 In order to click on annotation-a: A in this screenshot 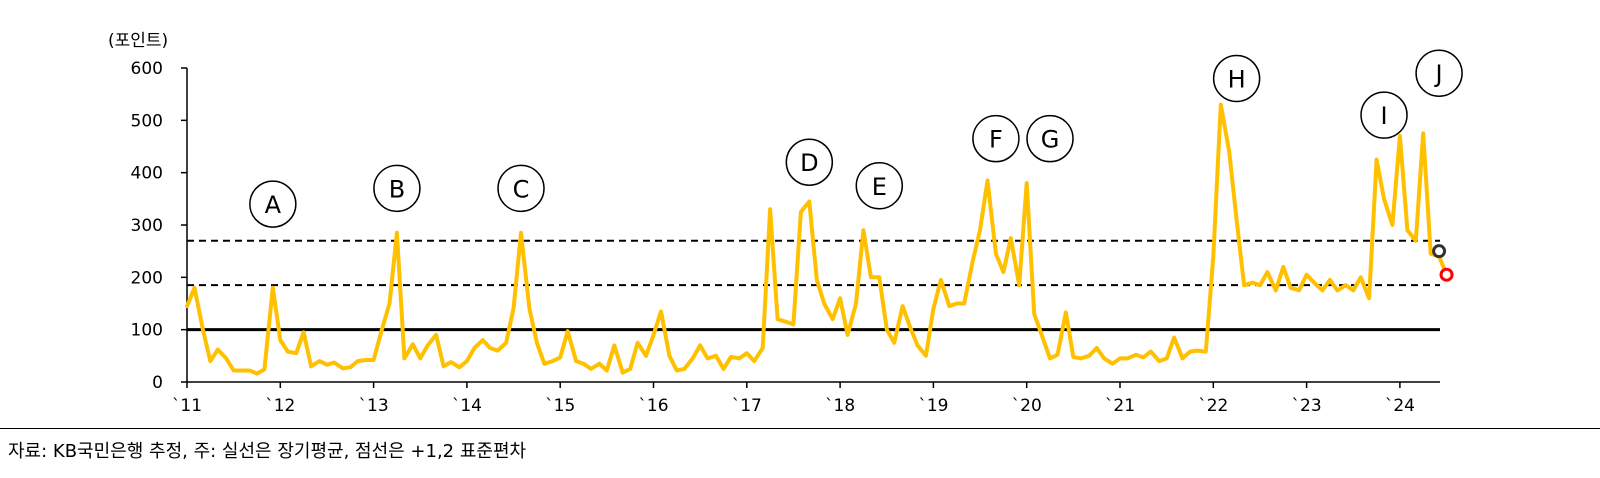, I will do `click(273, 204)`.